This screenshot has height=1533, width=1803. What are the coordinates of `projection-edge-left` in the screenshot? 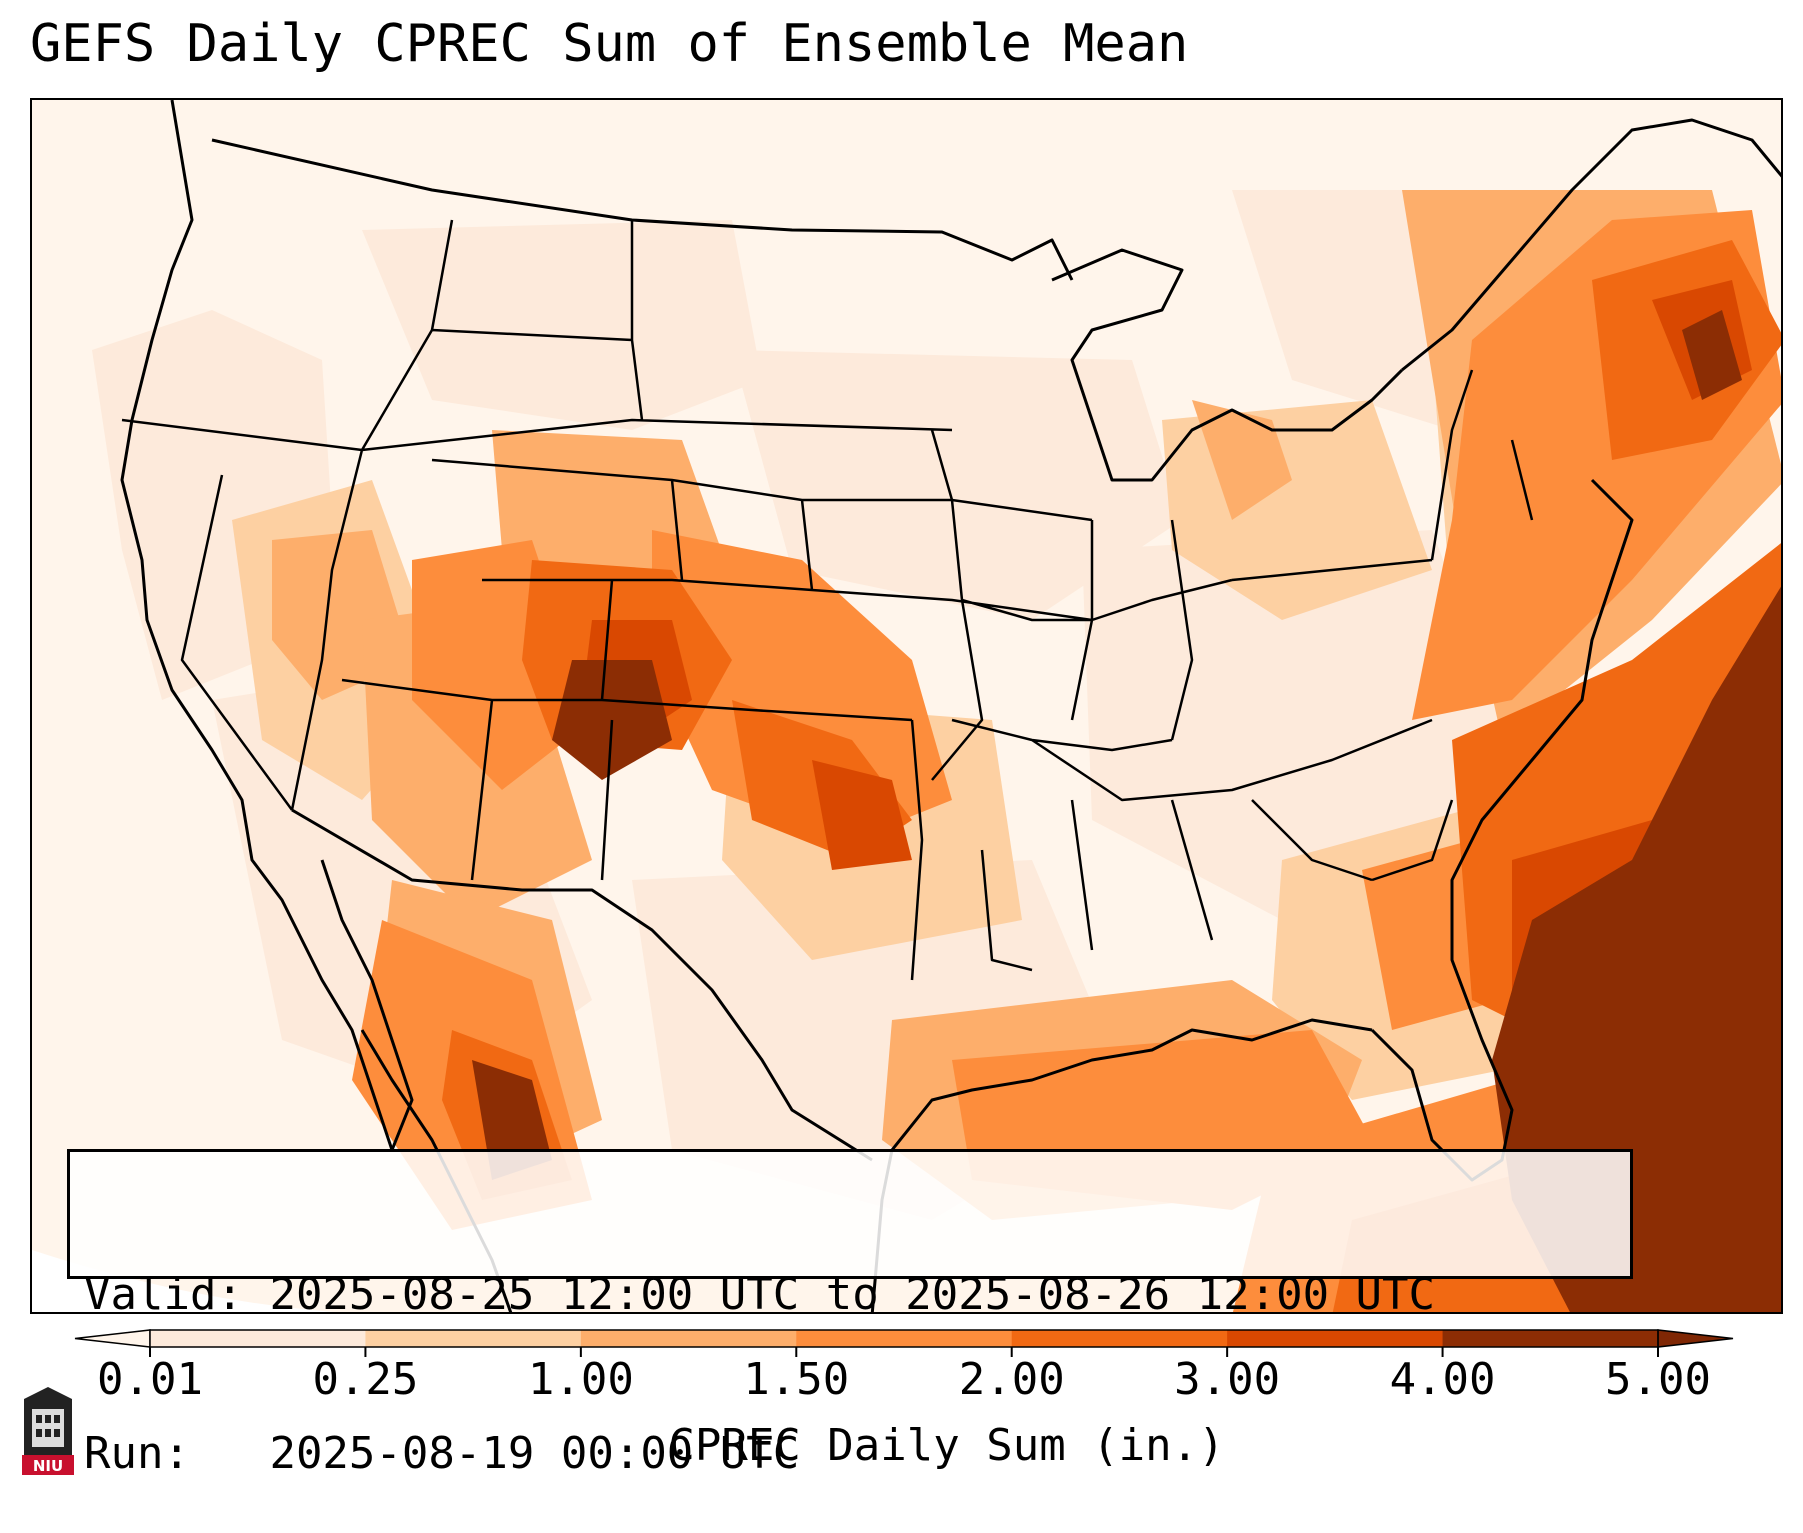 It's located at (183, 1281).